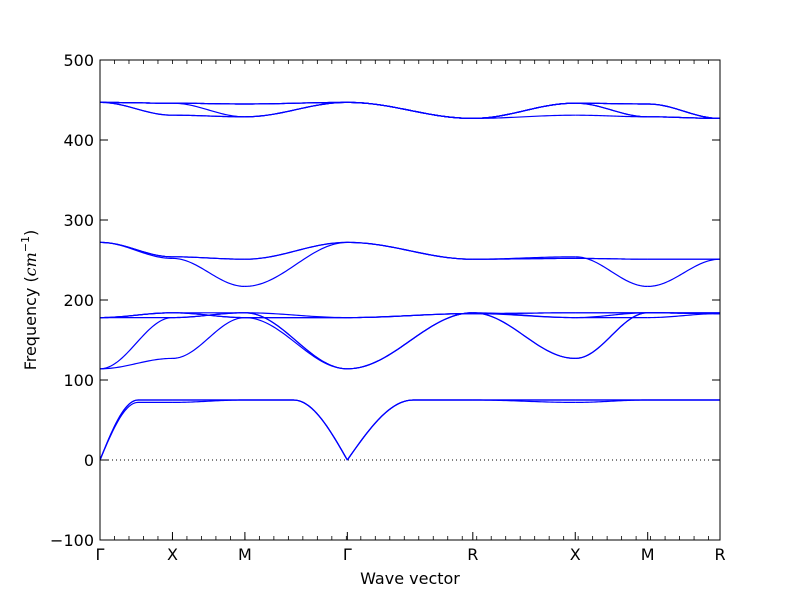 The width and height of the screenshot is (800, 600). Describe the element at coordinates (30, 264) in the screenshot. I see `y-axis-label-unit: cm` at that location.